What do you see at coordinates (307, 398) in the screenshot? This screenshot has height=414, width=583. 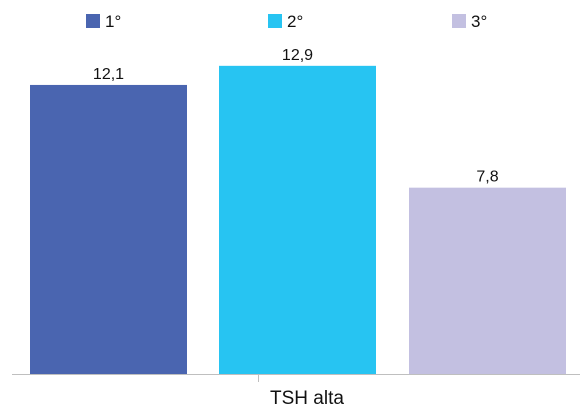 I see `x-tick-label: TSH alta` at bounding box center [307, 398].